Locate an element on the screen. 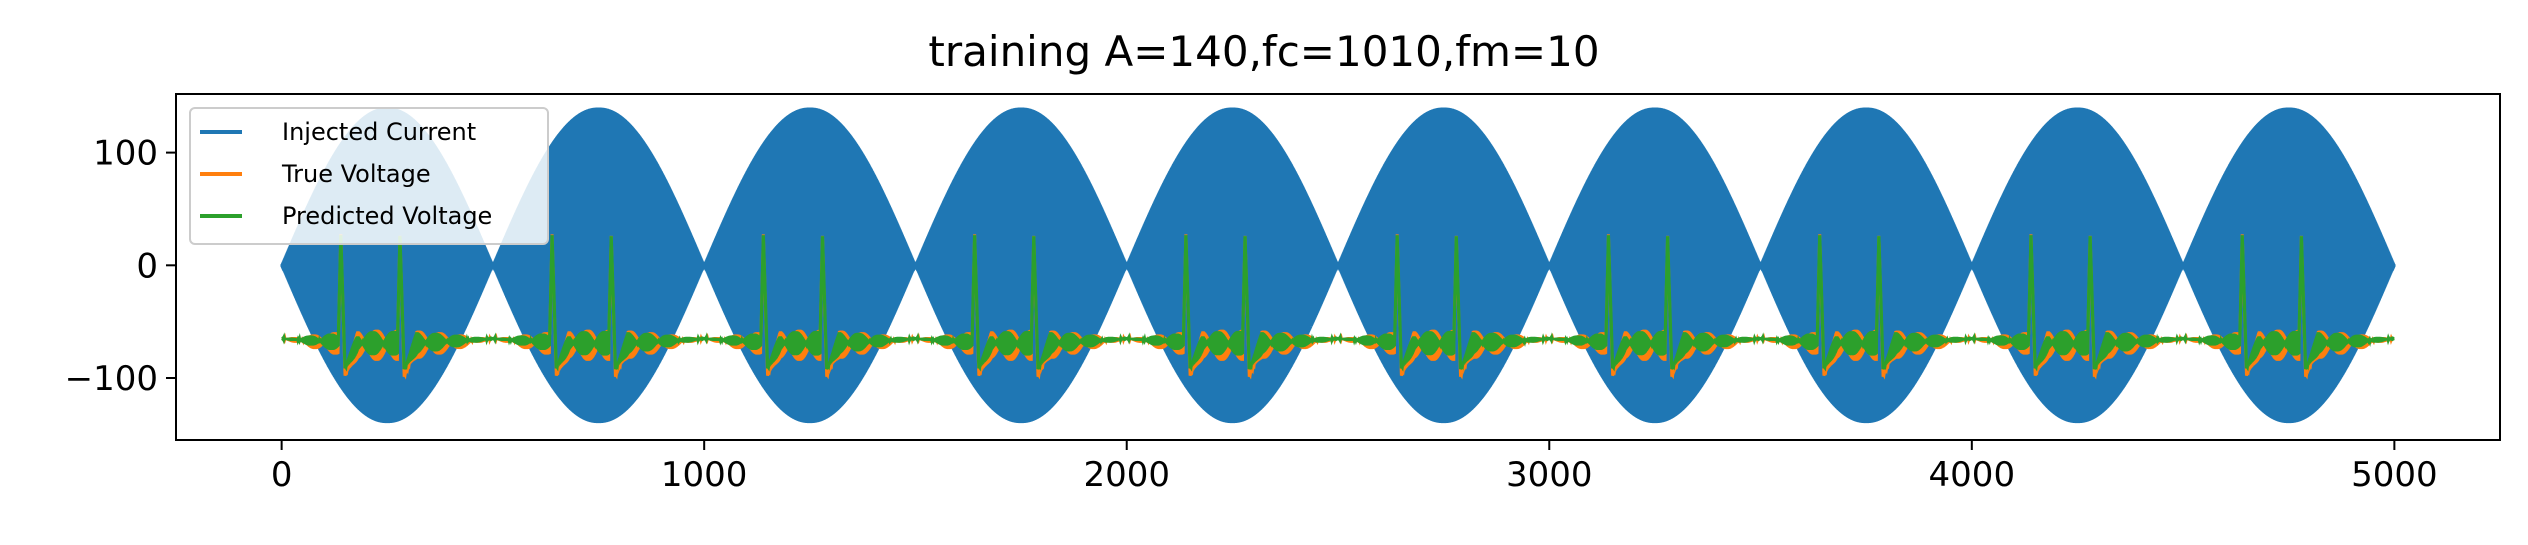 The width and height of the screenshot is (2528, 545). legend-entry-label: True Voltage is located at coordinates (356, 174).